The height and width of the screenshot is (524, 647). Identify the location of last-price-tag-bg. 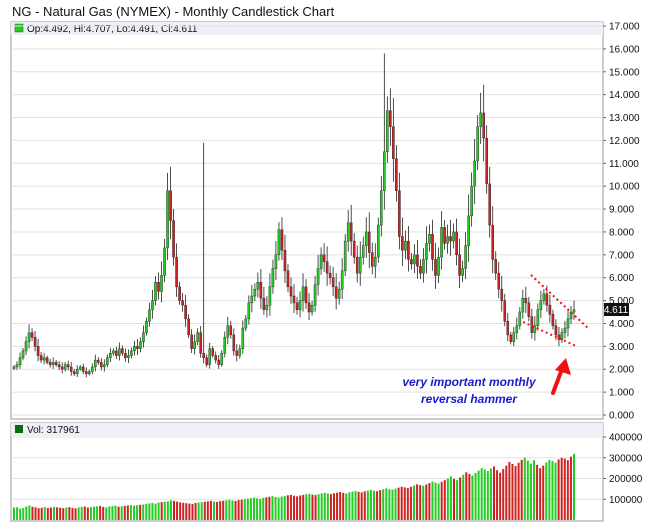
(616, 309).